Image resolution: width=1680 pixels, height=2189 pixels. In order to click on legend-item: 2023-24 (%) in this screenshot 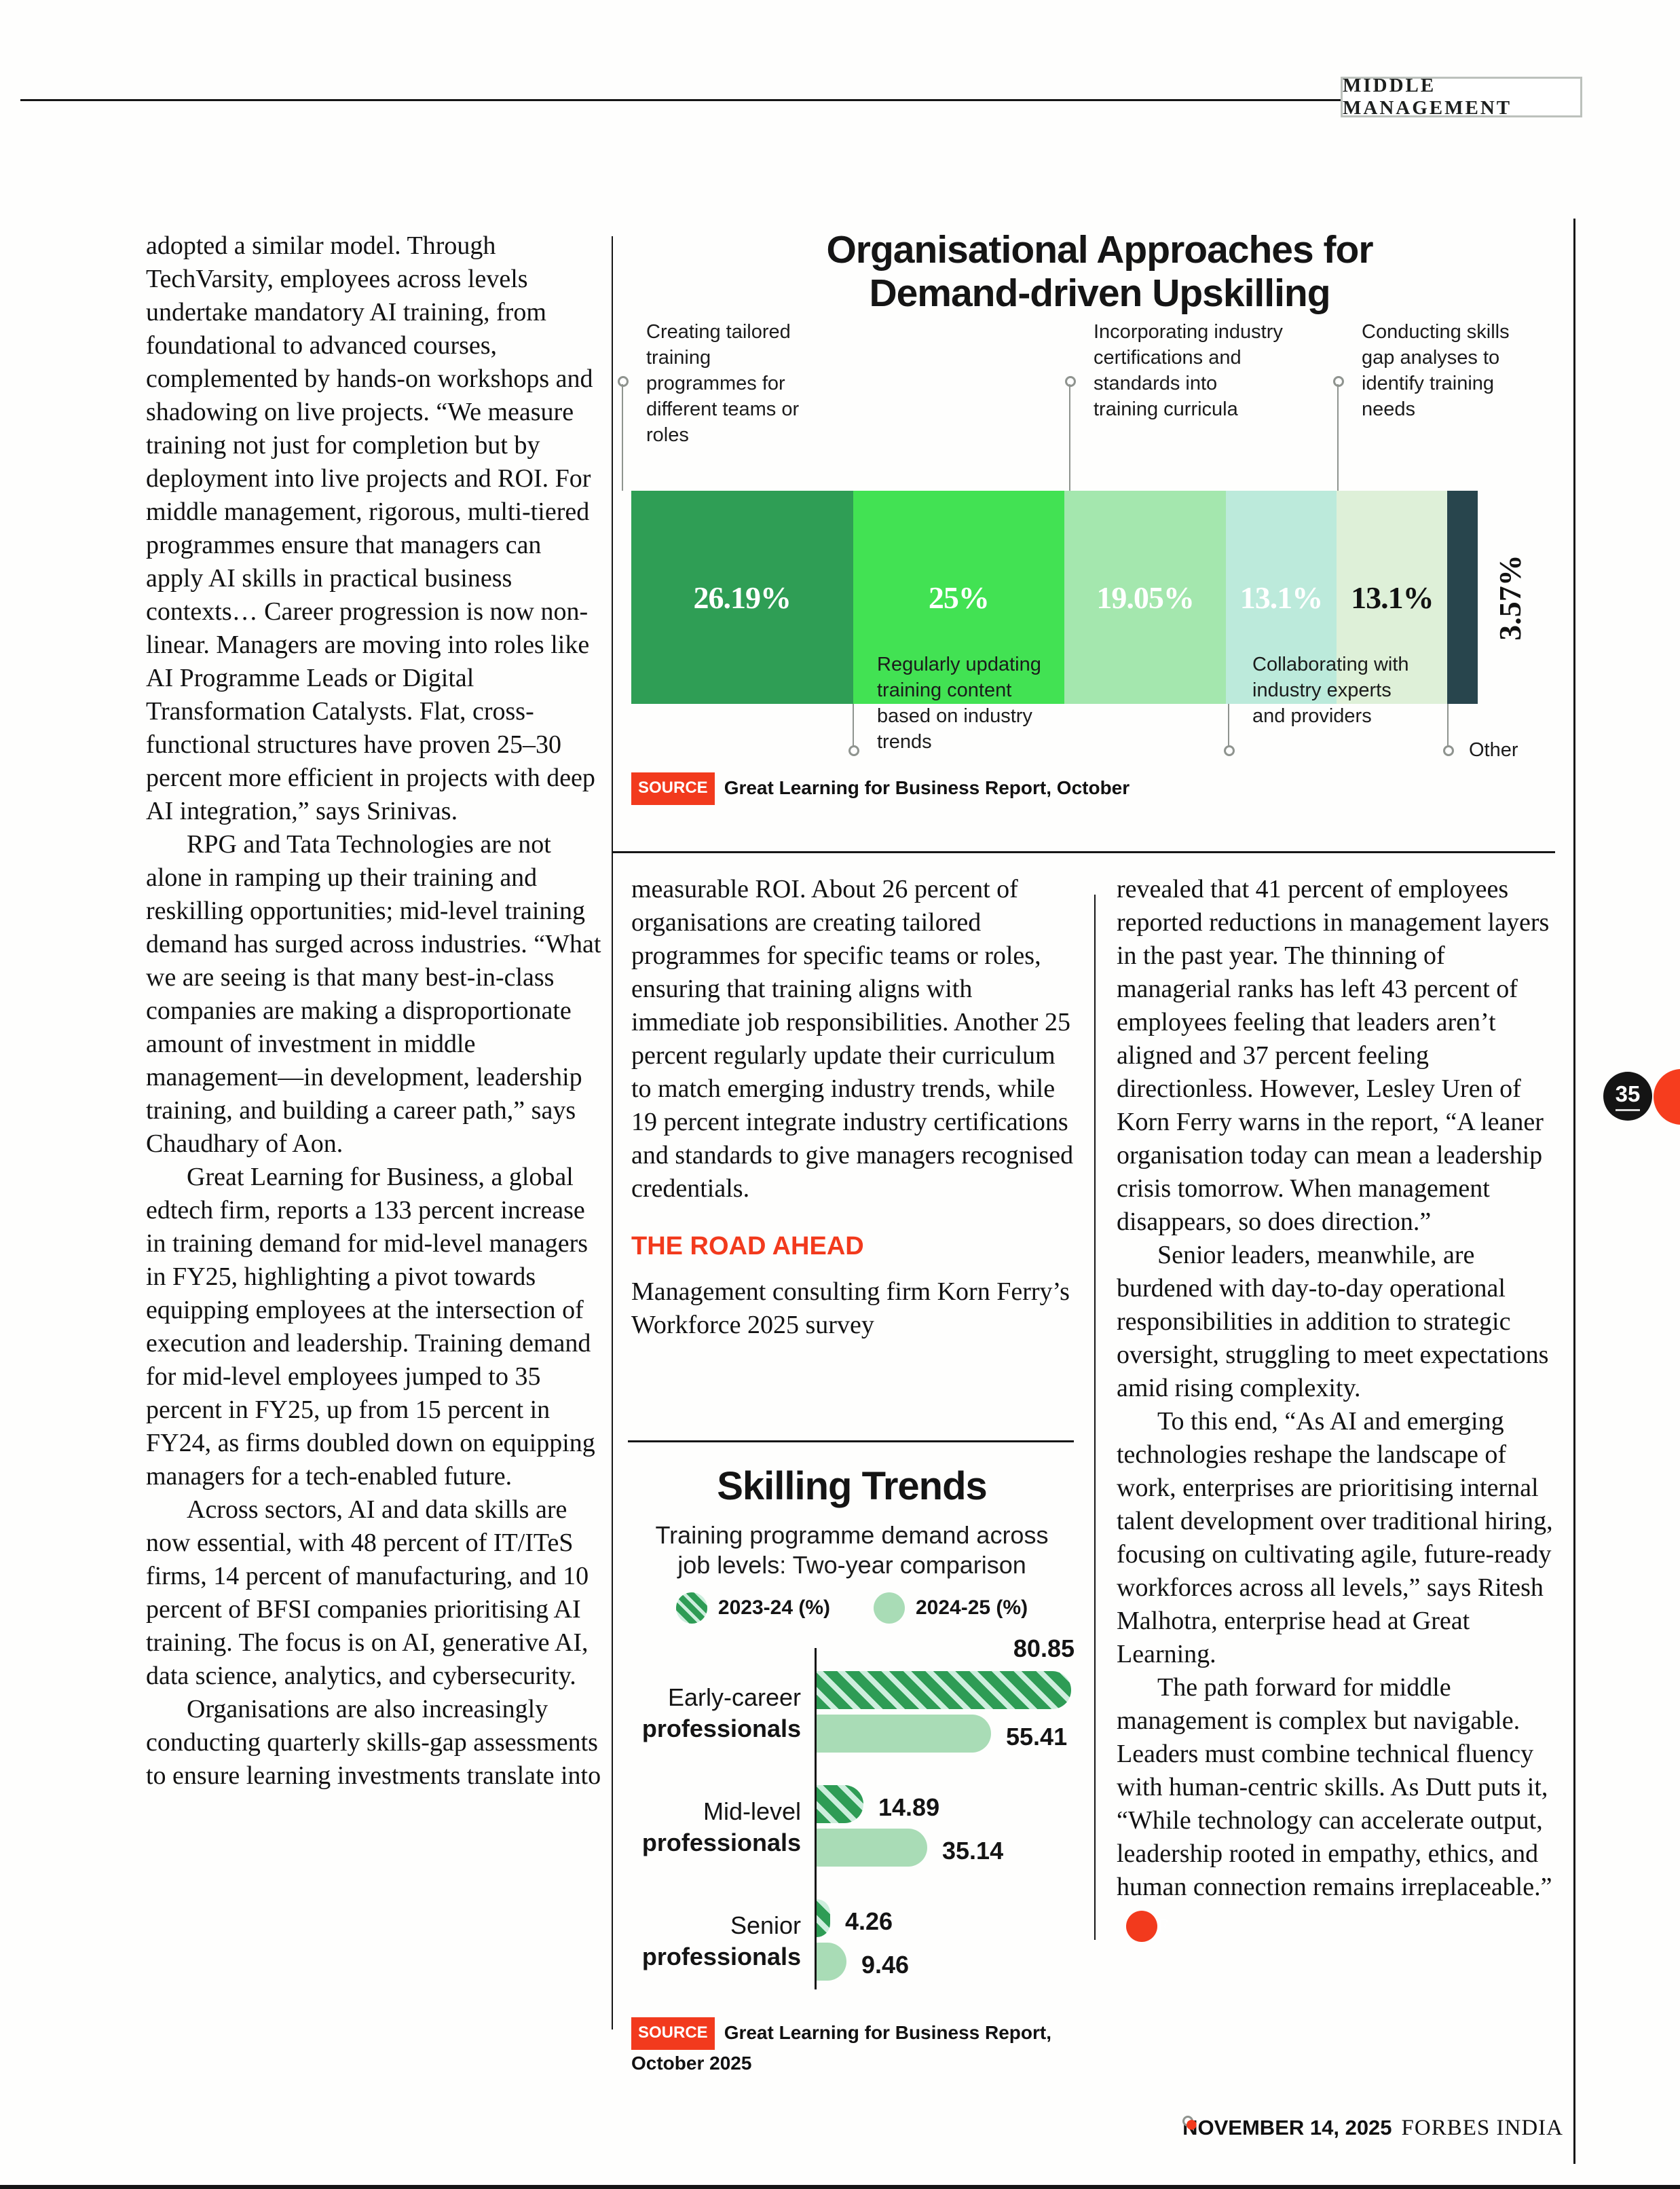, I will do `click(752, 1608)`.